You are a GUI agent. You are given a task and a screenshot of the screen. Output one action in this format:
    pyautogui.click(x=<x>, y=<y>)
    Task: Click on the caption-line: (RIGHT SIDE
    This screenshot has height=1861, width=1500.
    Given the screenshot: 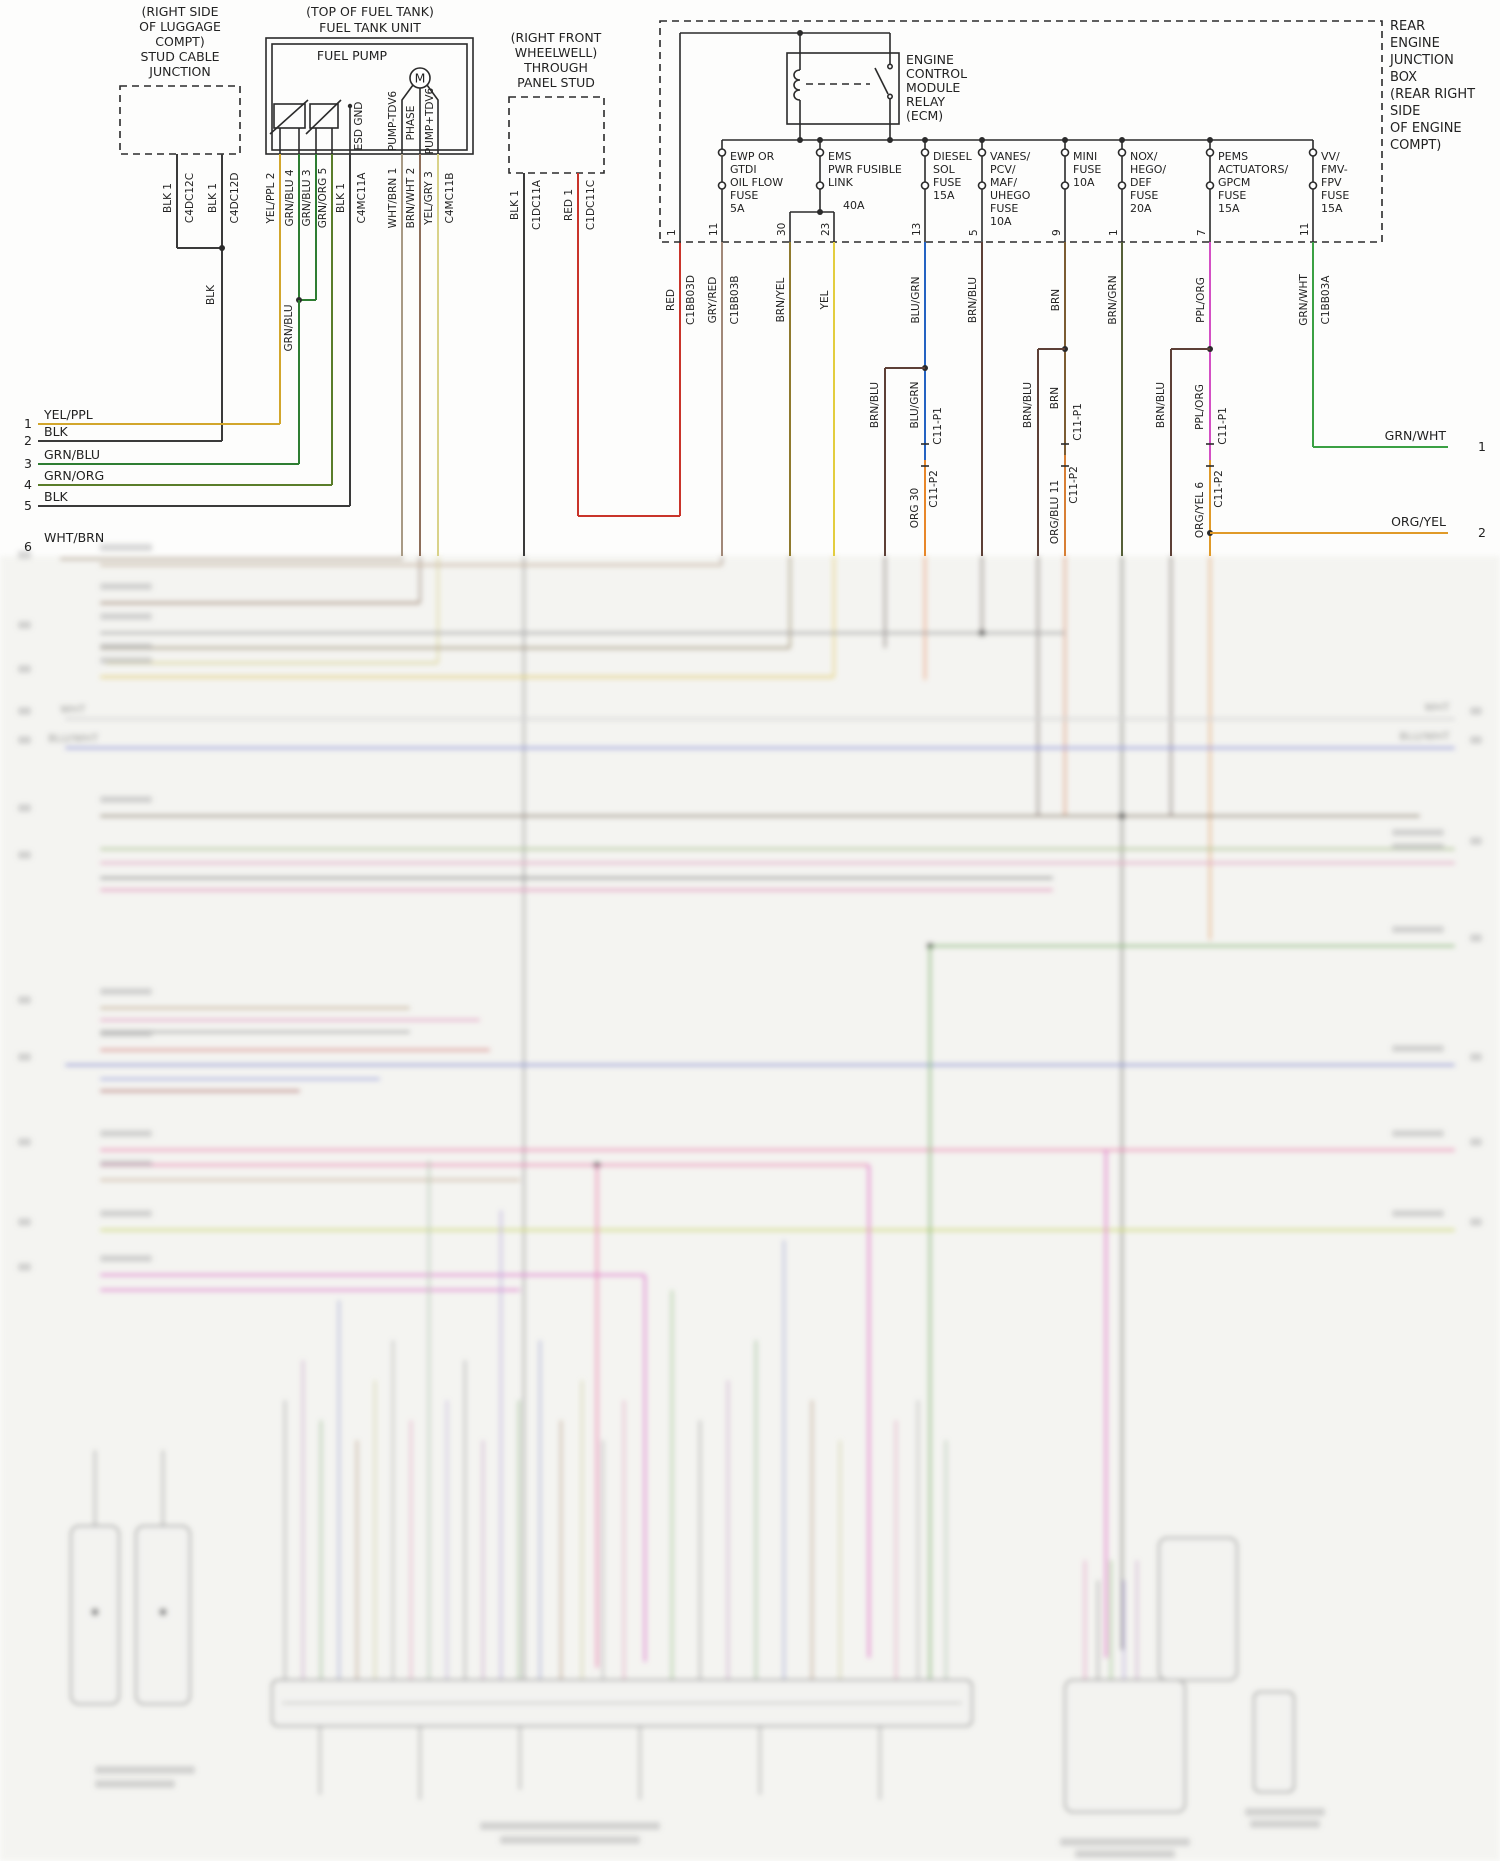 What is the action you would take?
    pyautogui.click(x=179, y=11)
    